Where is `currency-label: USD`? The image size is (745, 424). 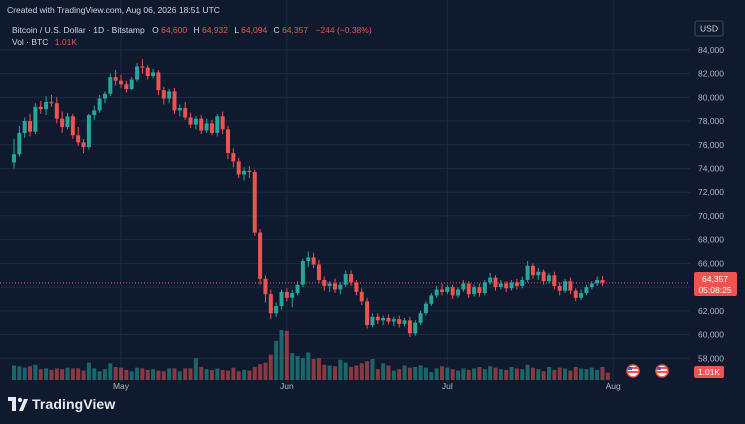 currency-label: USD is located at coordinates (709, 29).